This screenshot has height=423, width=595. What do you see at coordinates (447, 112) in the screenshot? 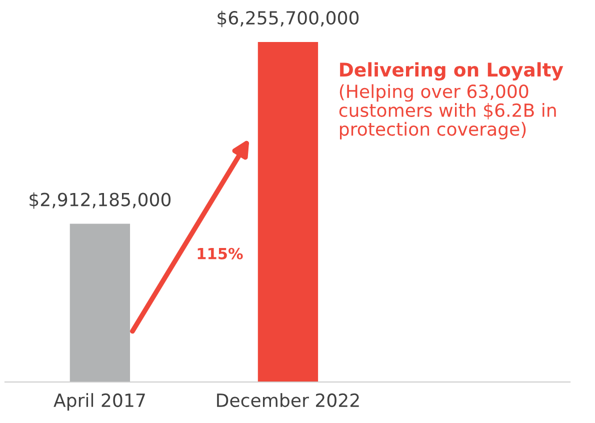
I see `annotation: (Helping over 63,000 customers with $6.2B in protection coverage)` at bounding box center [447, 112].